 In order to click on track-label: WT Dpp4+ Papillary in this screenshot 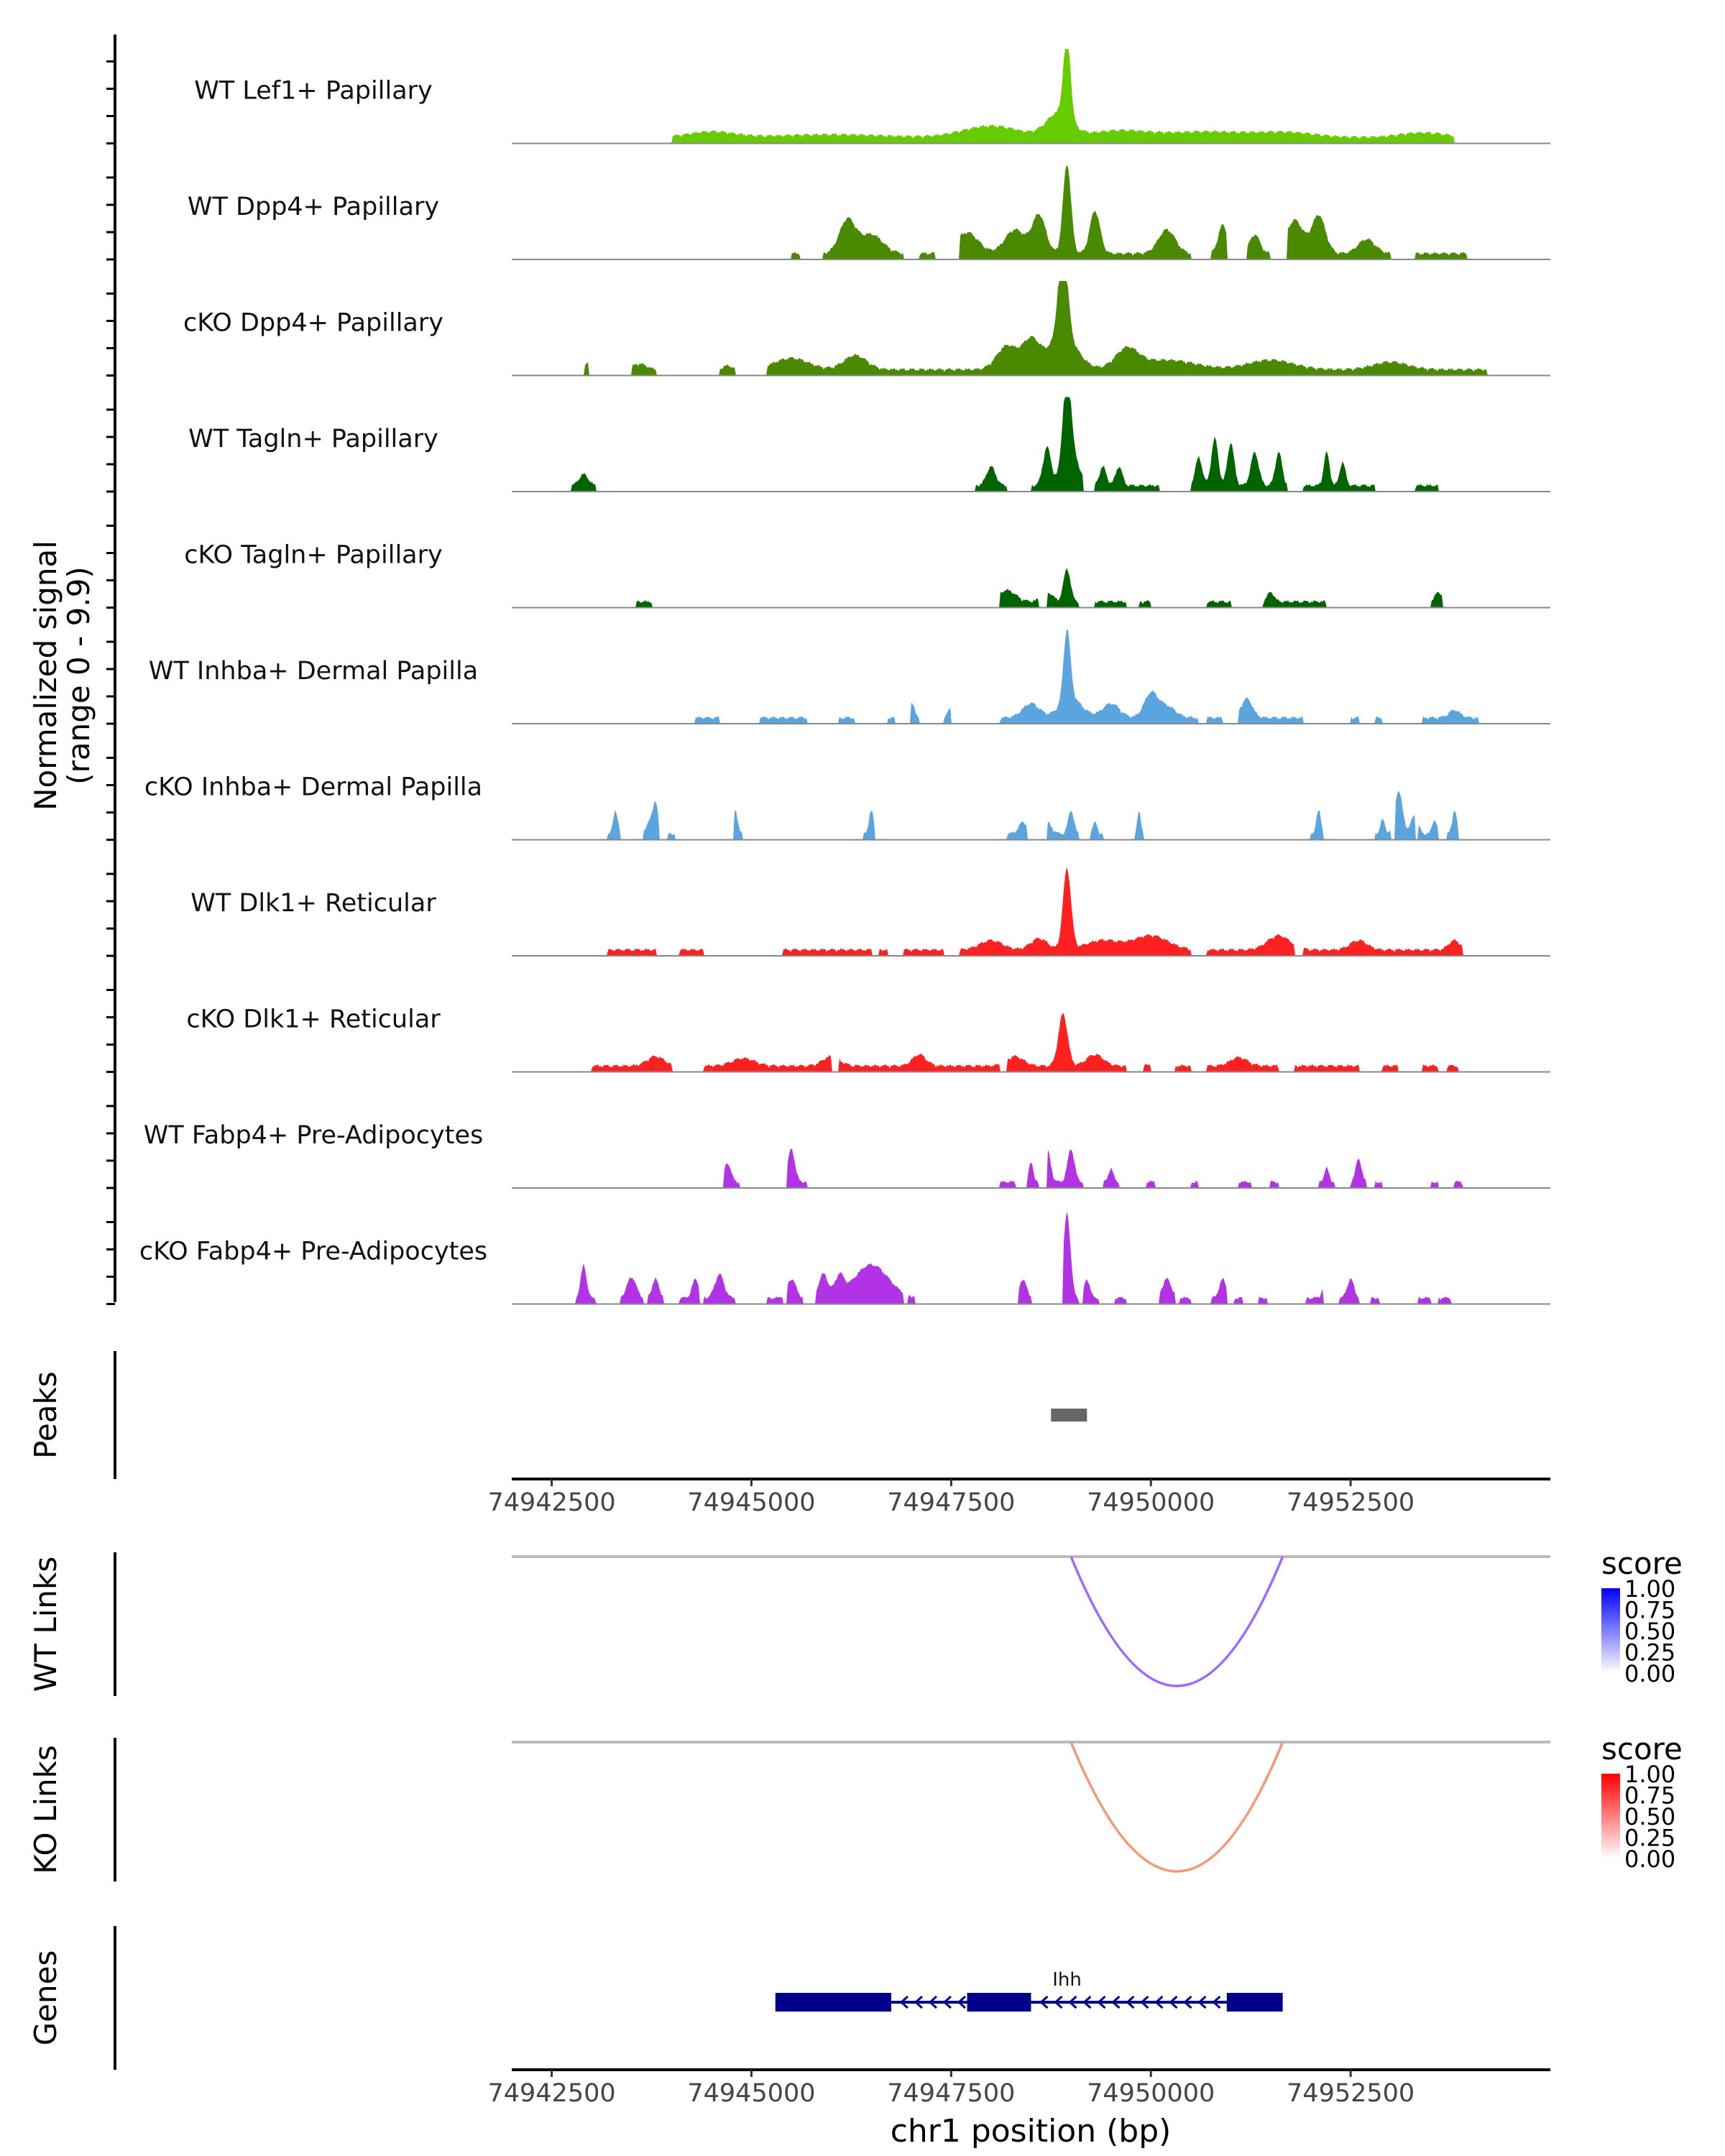, I will do `click(313, 207)`.